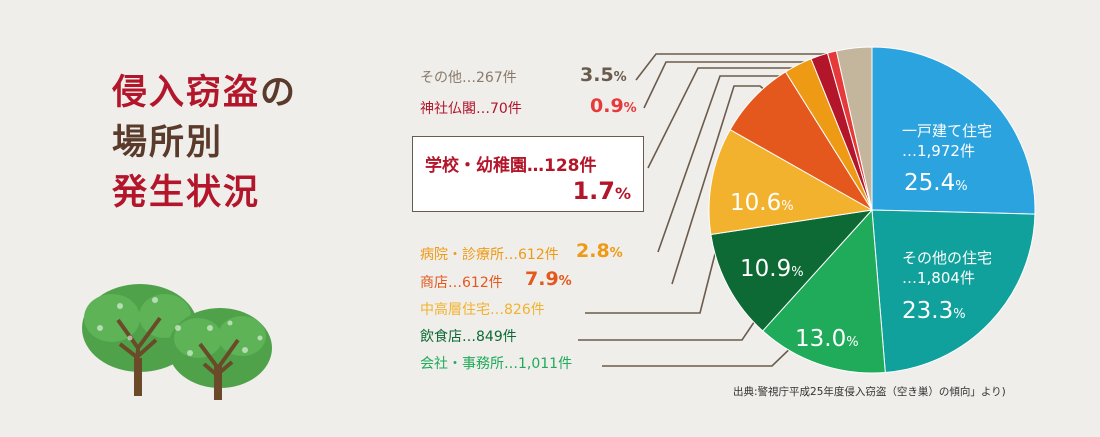 This screenshot has height=437, width=1100. What do you see at coordinates (186, 193) in the screenshot?
I see `title-line3: 発生状況` at bounding box center [186, 193].